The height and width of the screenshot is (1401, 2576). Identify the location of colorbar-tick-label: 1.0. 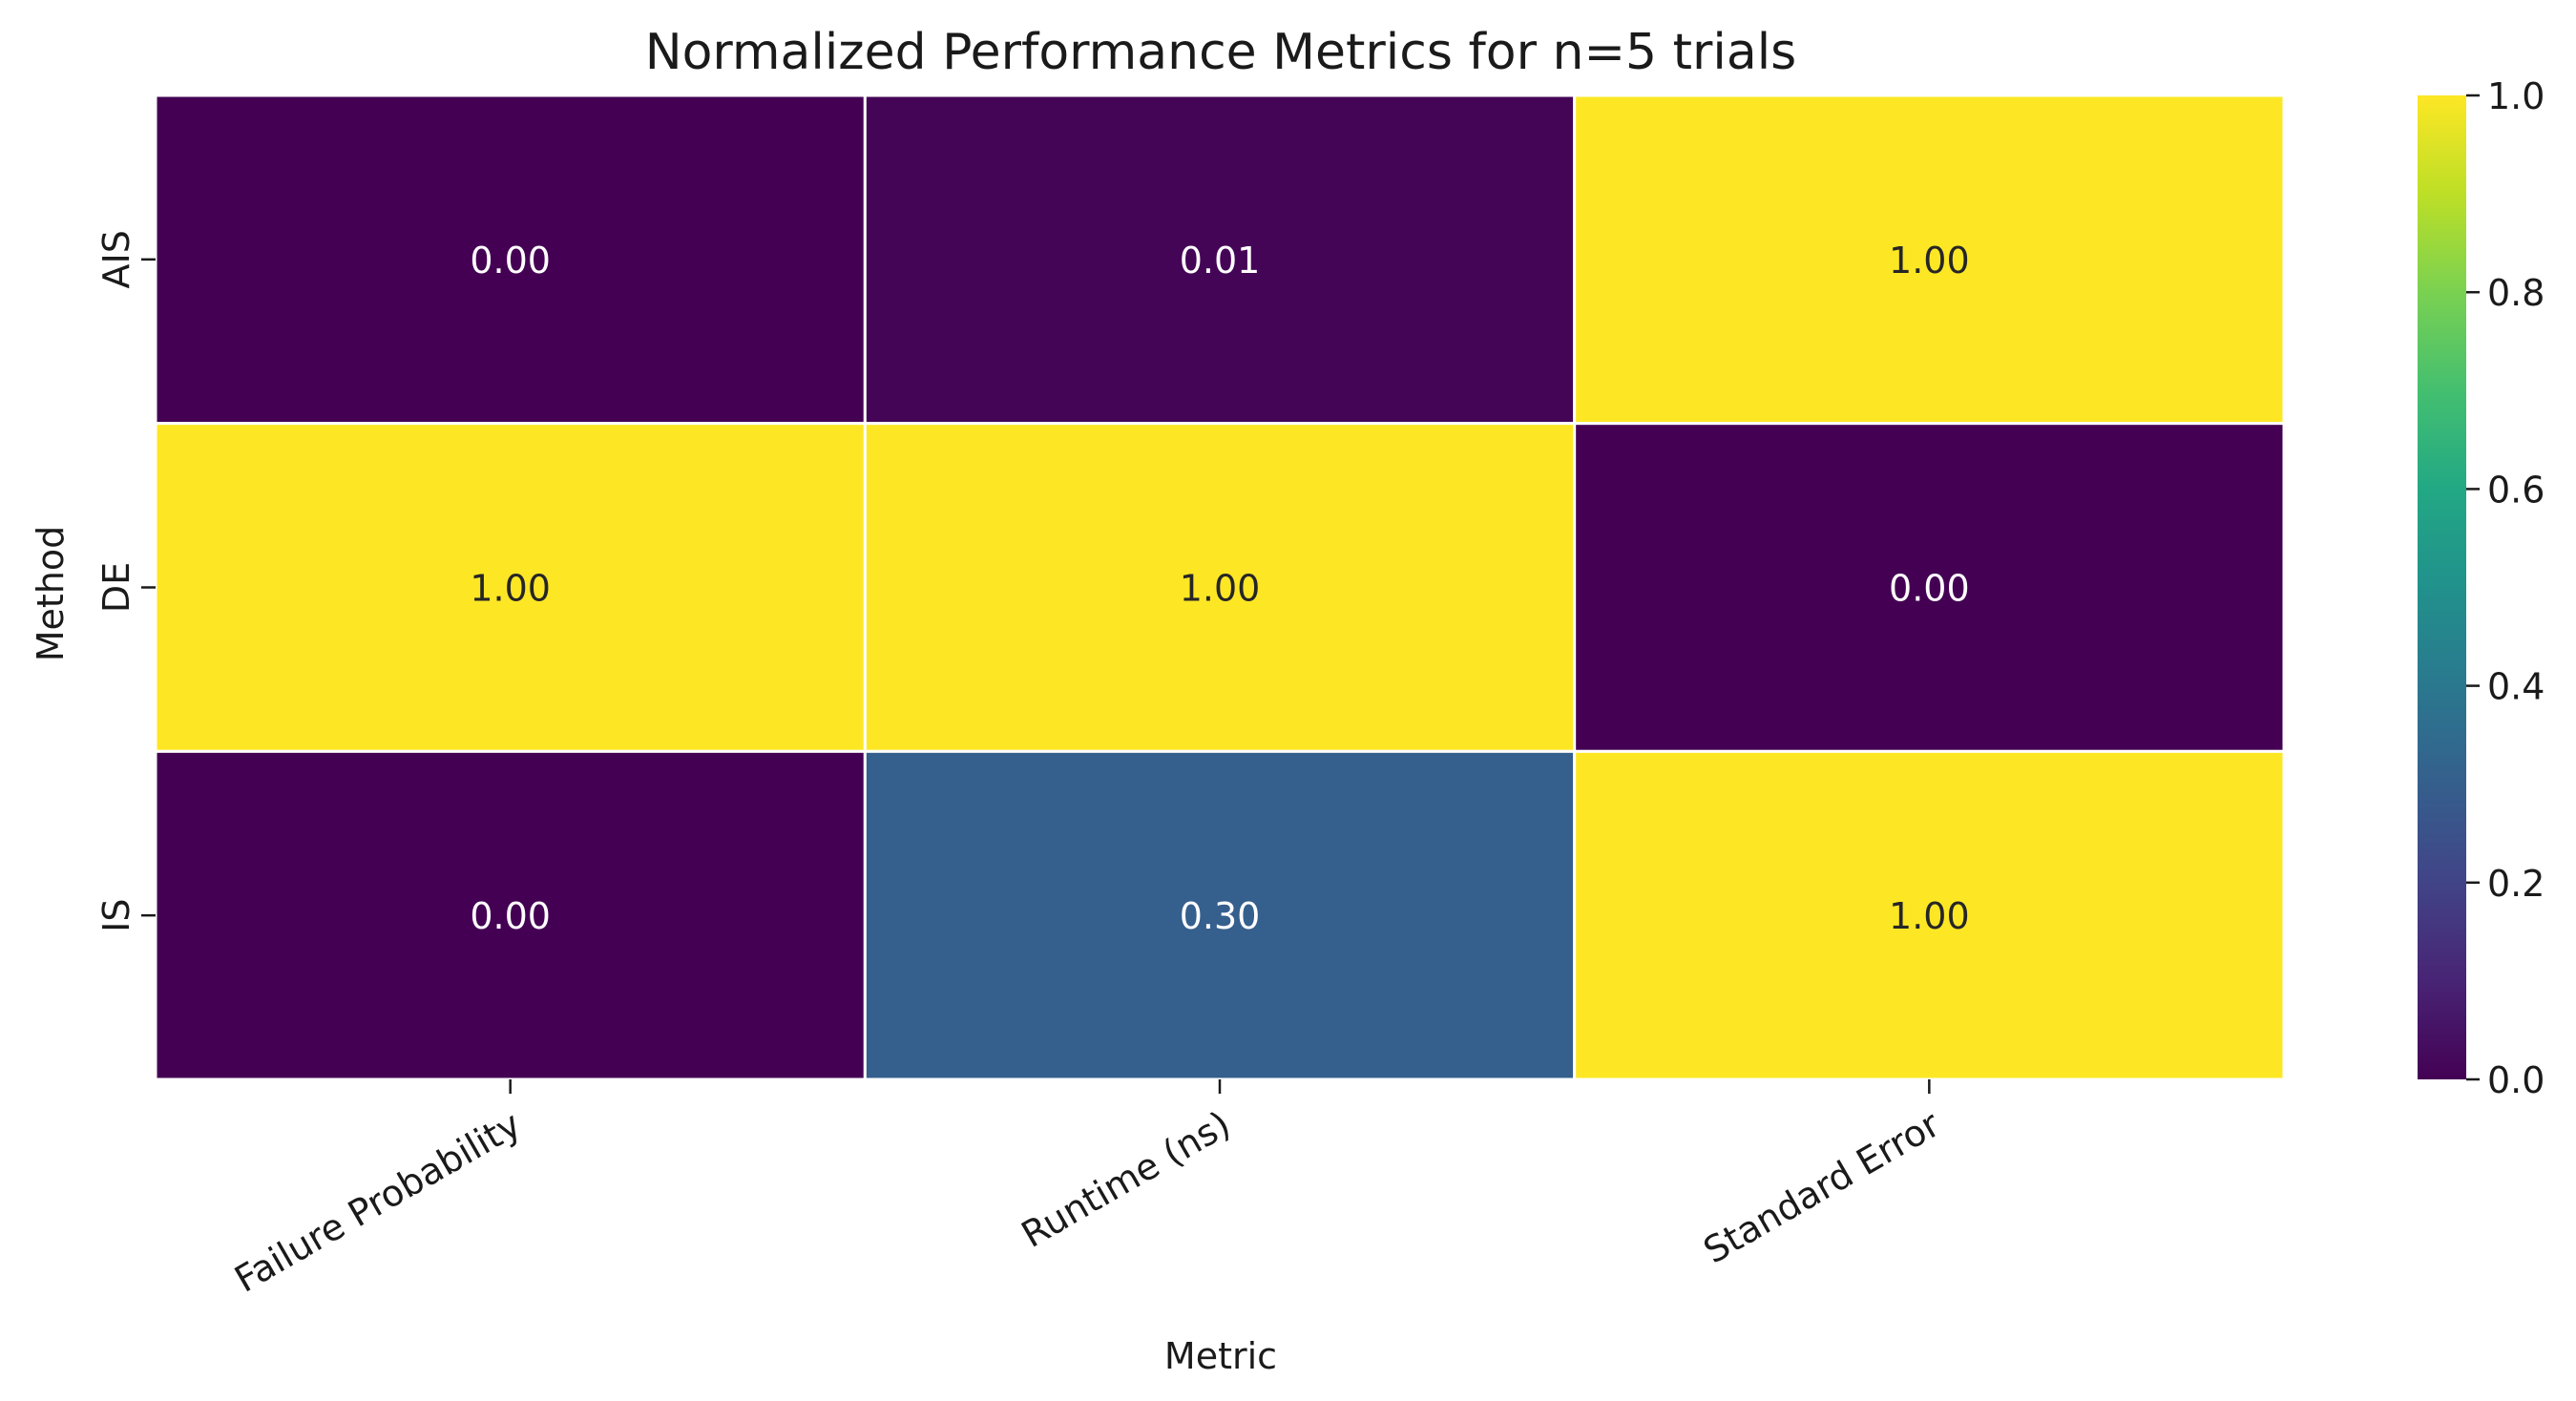
(2516, 96).